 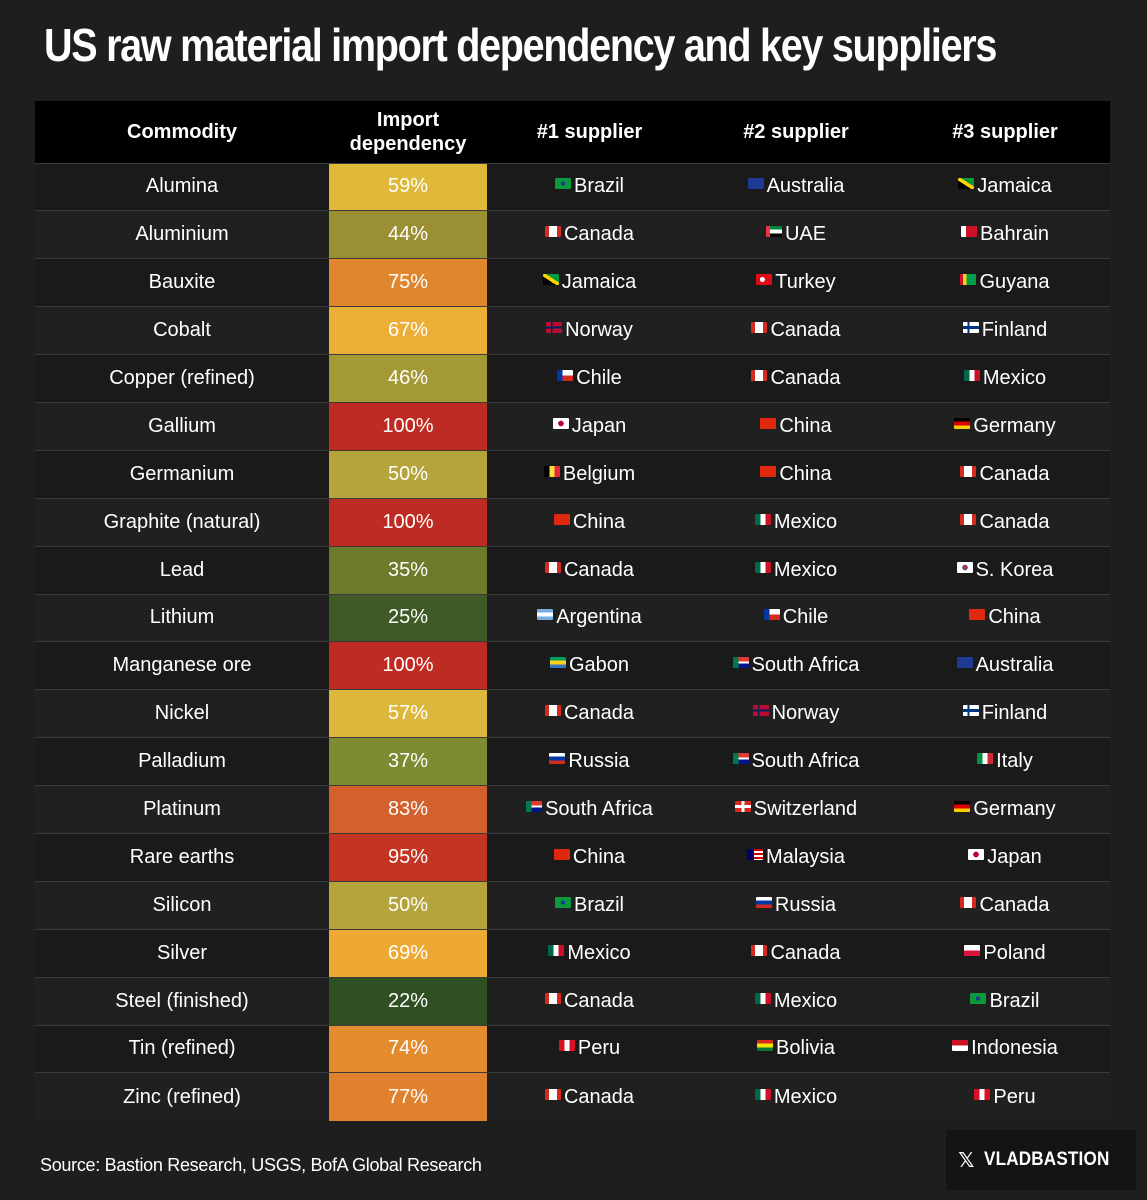 What do you see at coordinates (1005, 235) in the screenshot?
I see `supplier-3-cell: Bahrain` at bounding box center [1005, 235].